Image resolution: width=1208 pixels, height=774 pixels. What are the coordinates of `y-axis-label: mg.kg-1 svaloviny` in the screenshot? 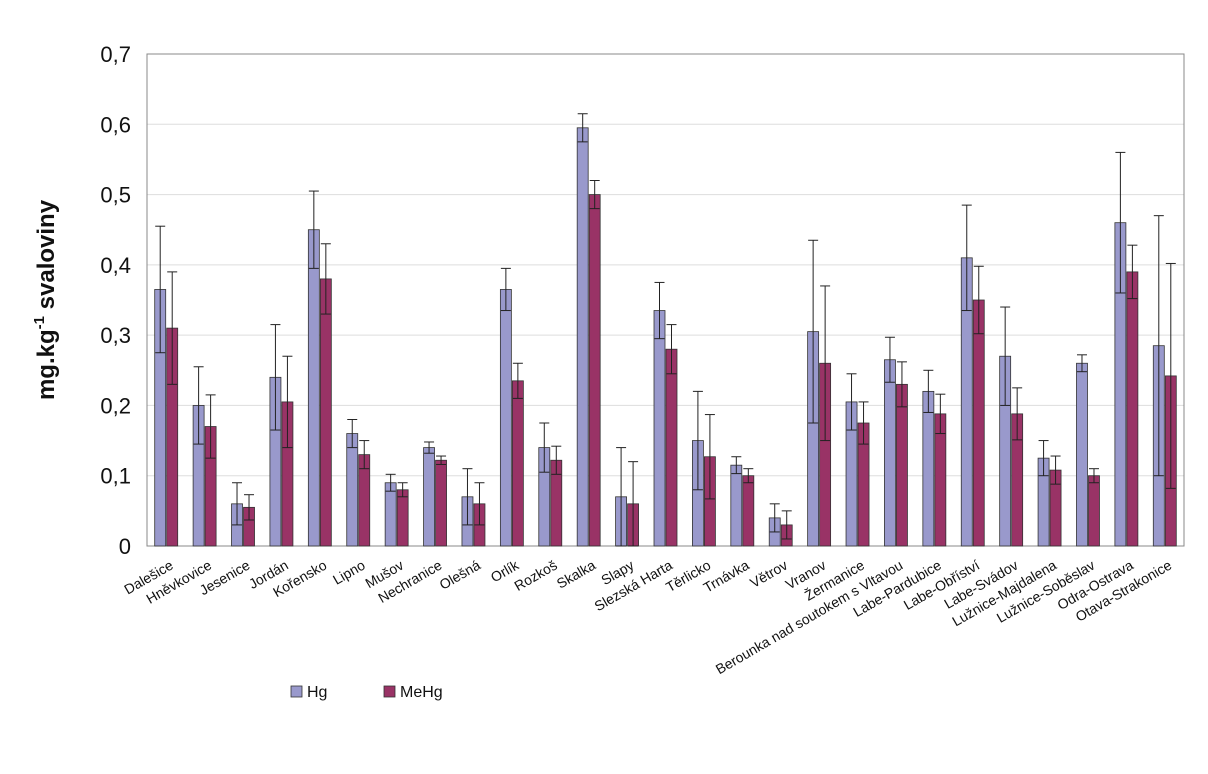 It's located at (45, 299).